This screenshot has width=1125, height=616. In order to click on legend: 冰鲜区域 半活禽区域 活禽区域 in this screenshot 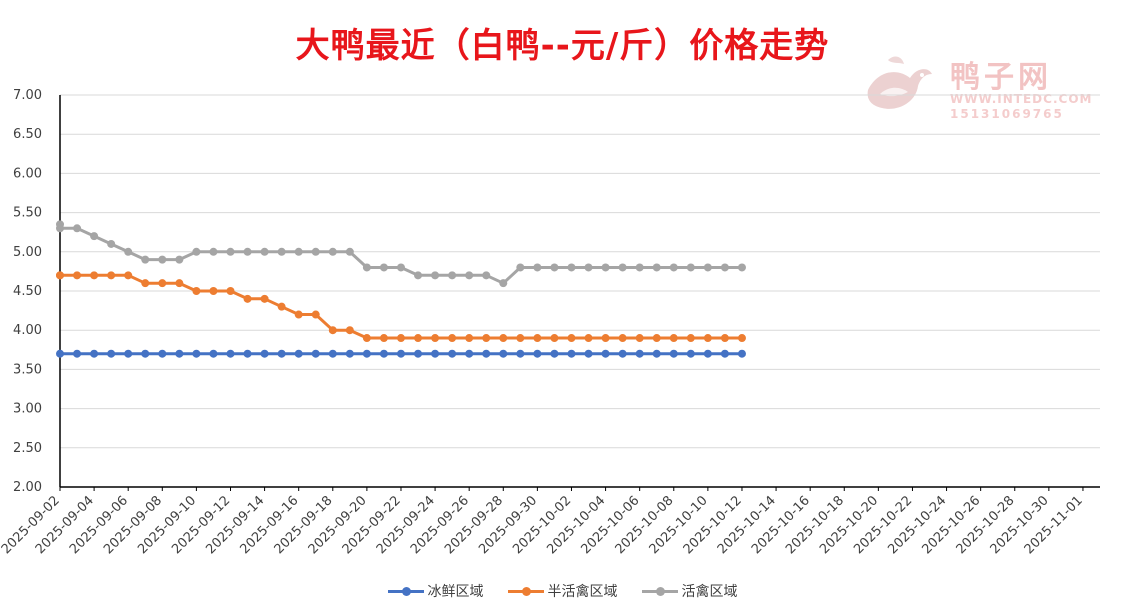, I will do `click(562, 591)`.